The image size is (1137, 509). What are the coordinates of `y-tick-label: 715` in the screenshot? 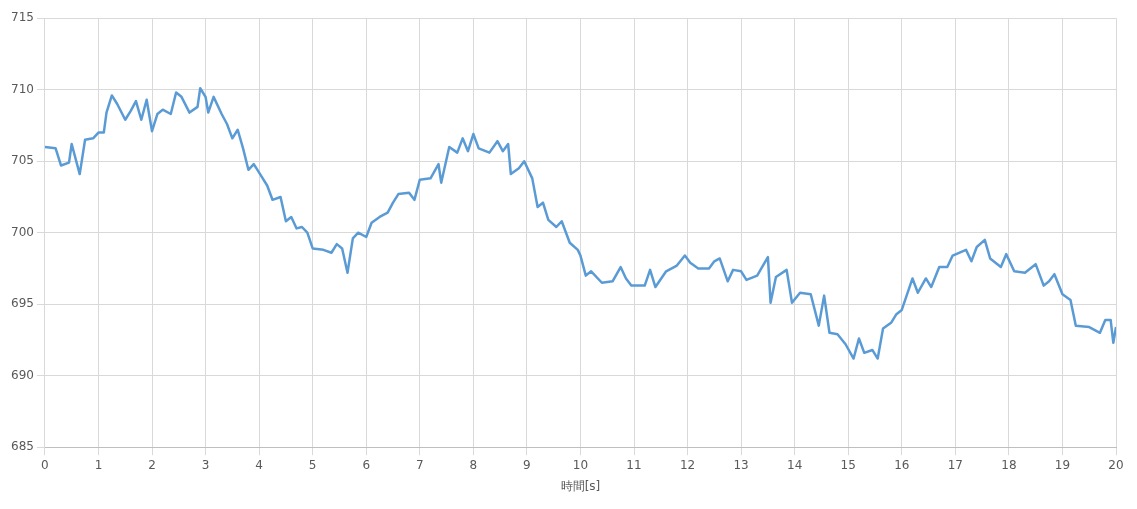 It's located at (22, 17).